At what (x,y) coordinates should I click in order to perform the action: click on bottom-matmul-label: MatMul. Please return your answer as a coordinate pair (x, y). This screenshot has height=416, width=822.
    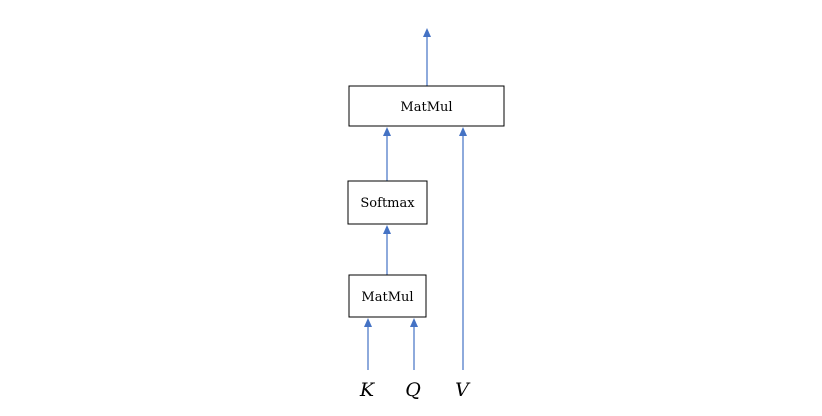
    Looking at the image, I should click on (387, 297).